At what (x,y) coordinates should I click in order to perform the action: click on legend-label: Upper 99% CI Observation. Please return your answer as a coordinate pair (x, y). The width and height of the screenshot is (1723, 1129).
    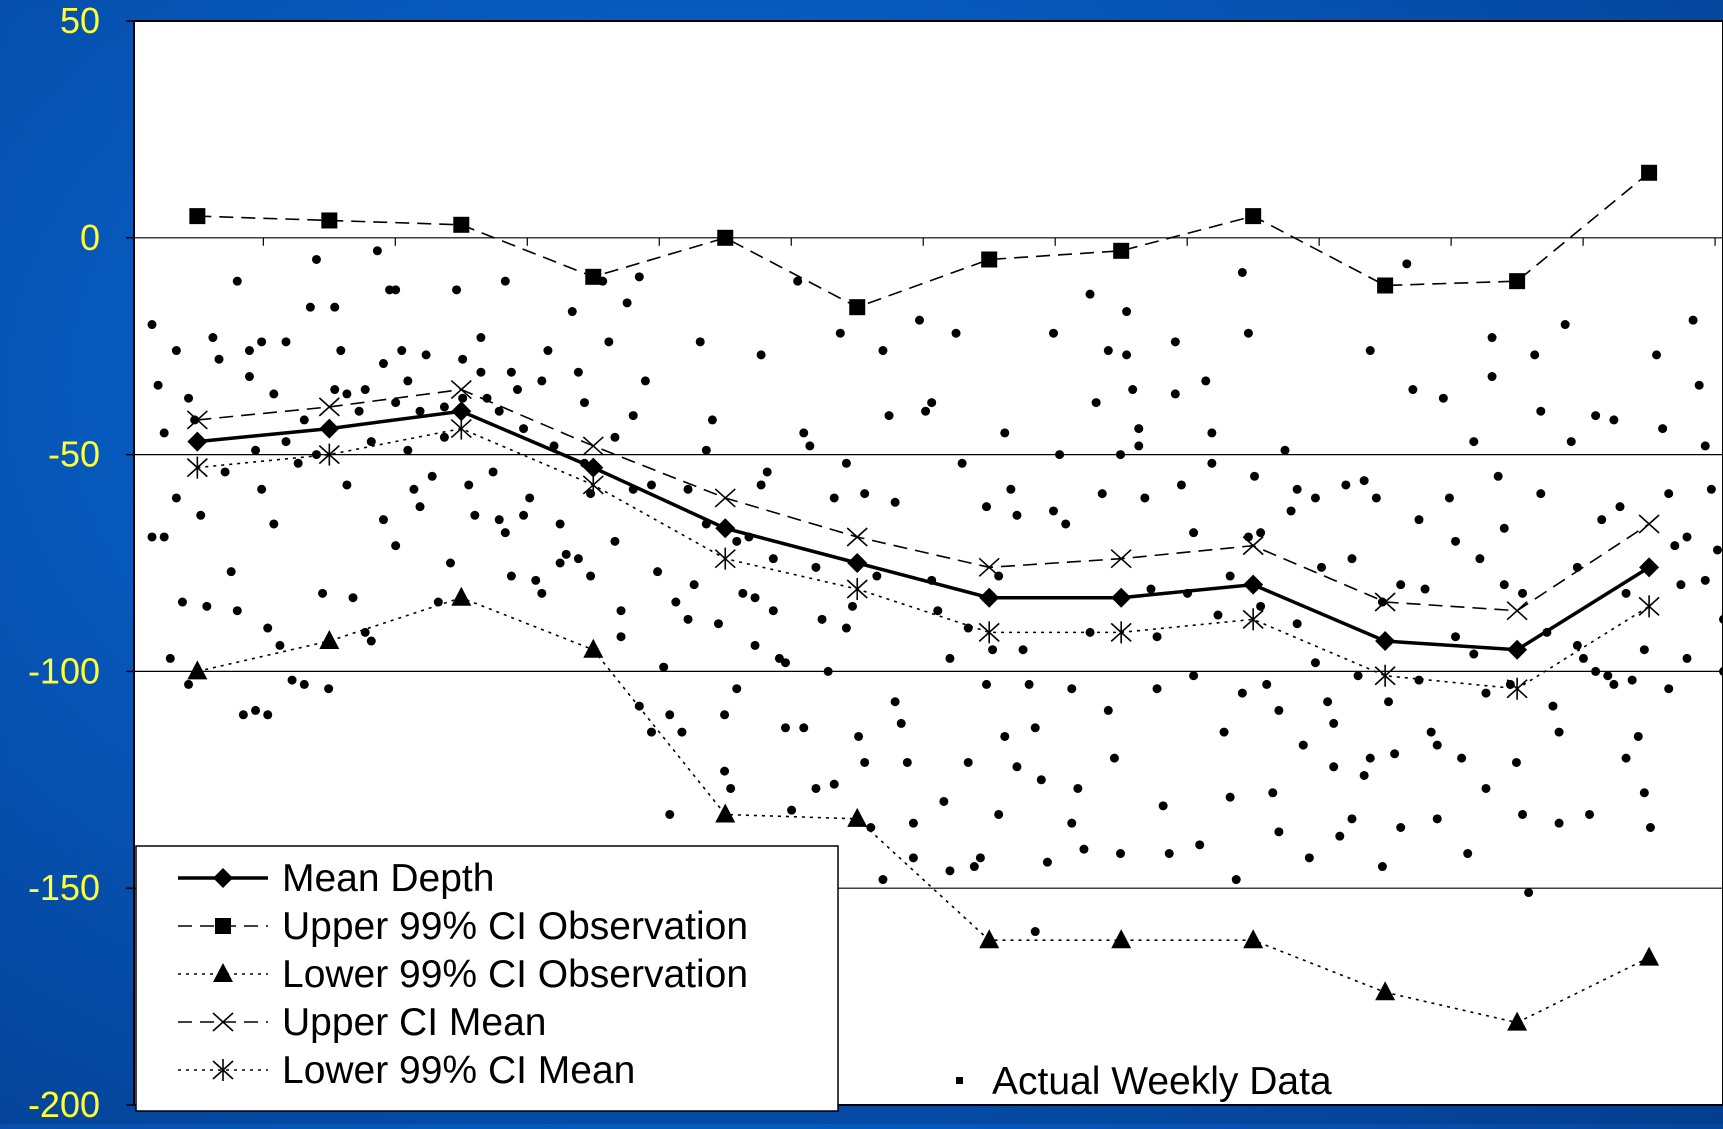
    Looking at the image, I should click on (515, 926).